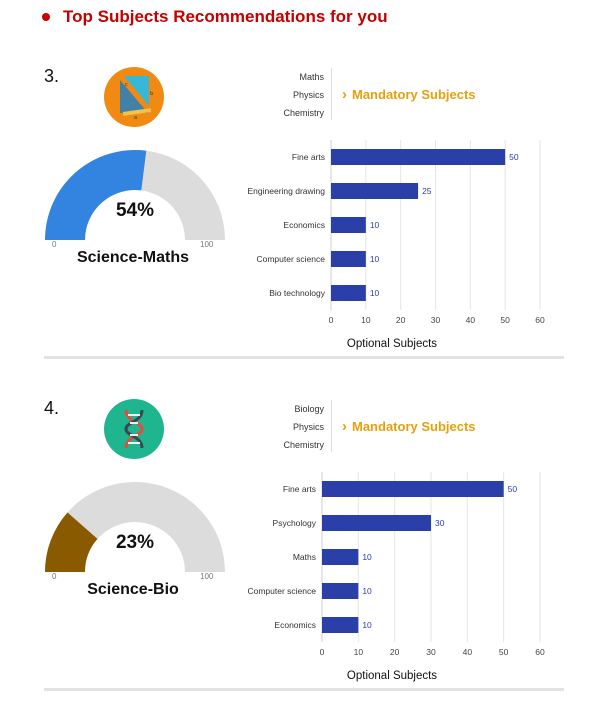 The width and height of the screenshot is (600, 726). I want to click on mandatory-subjects-list: Biology Physics Chemistry, so click(303, 427).